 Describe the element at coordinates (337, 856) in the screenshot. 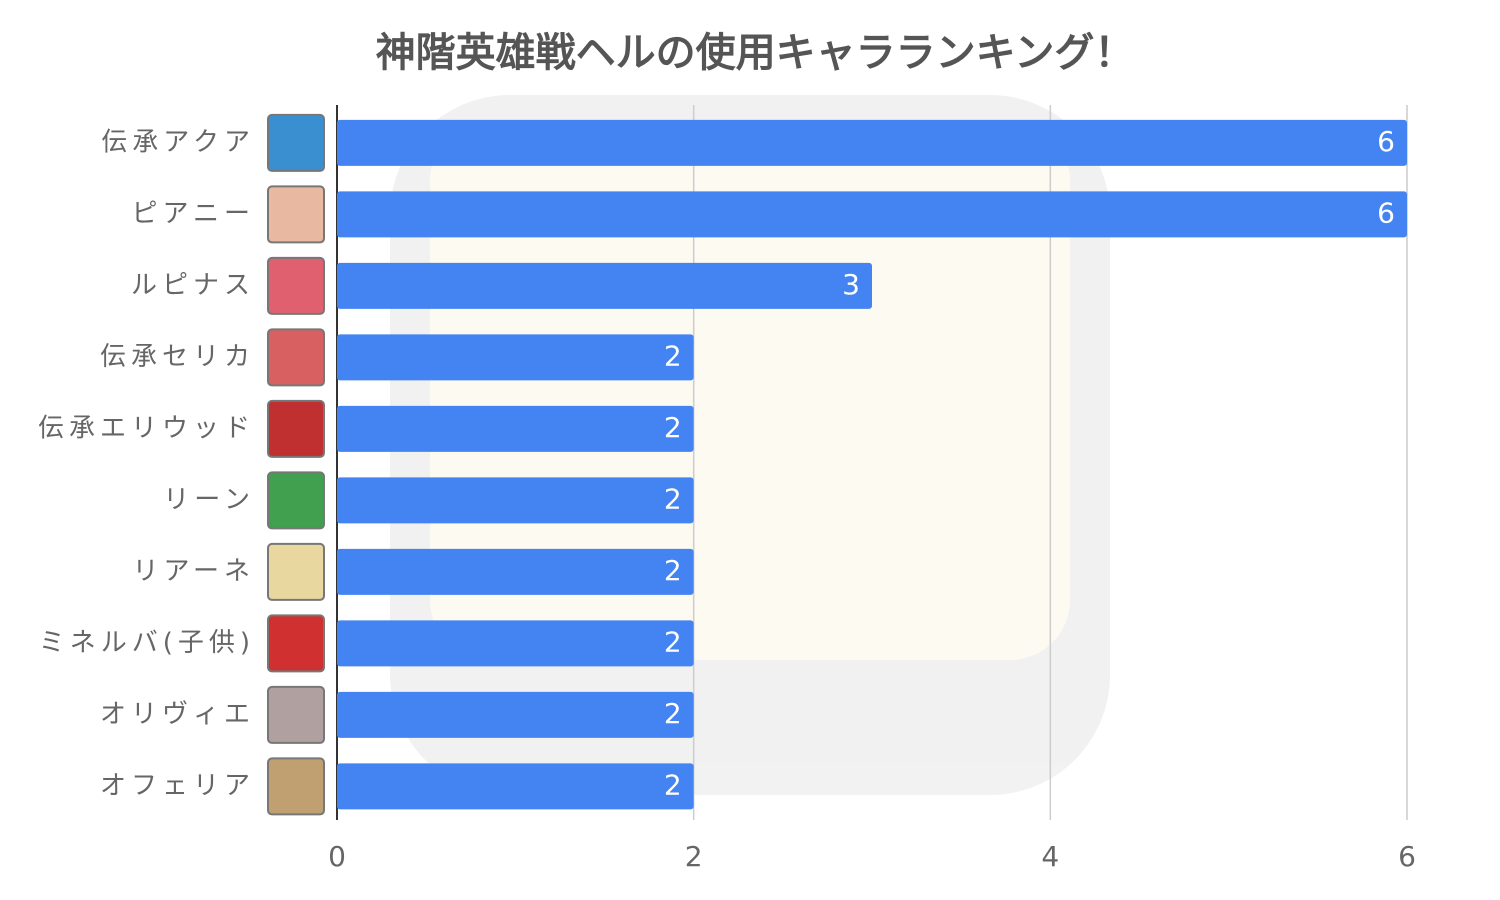

I see `x-tick-label: 0` at that location.